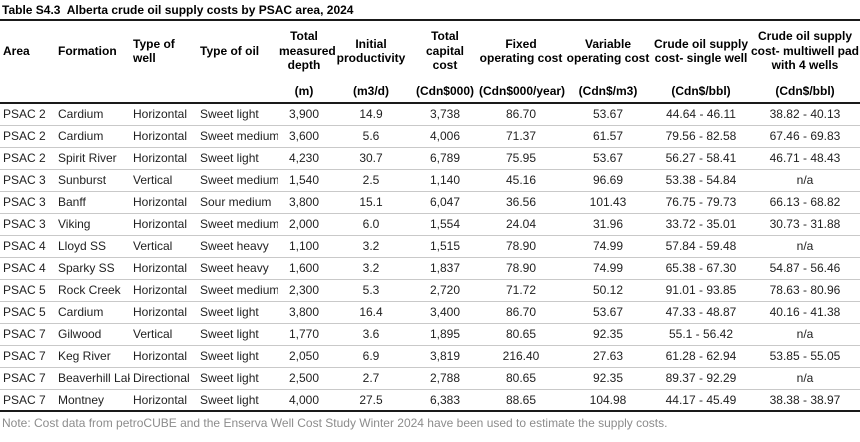  Describe the element at coordinates (304, 334) in the screenshot. I see `cell-total-measured-depth: 1,770` at that location.